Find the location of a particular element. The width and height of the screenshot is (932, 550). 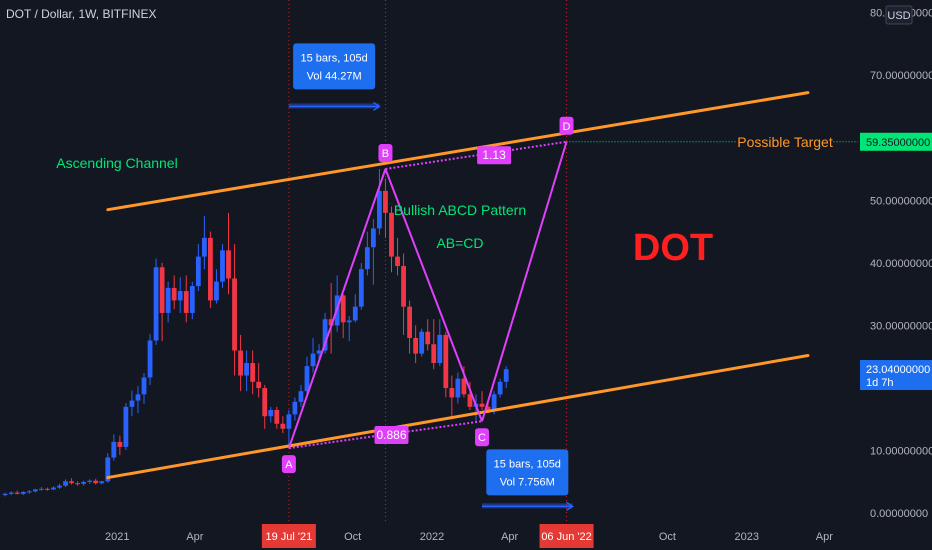

channel-label: Ascending Channel is located at coordinates (116, 163).